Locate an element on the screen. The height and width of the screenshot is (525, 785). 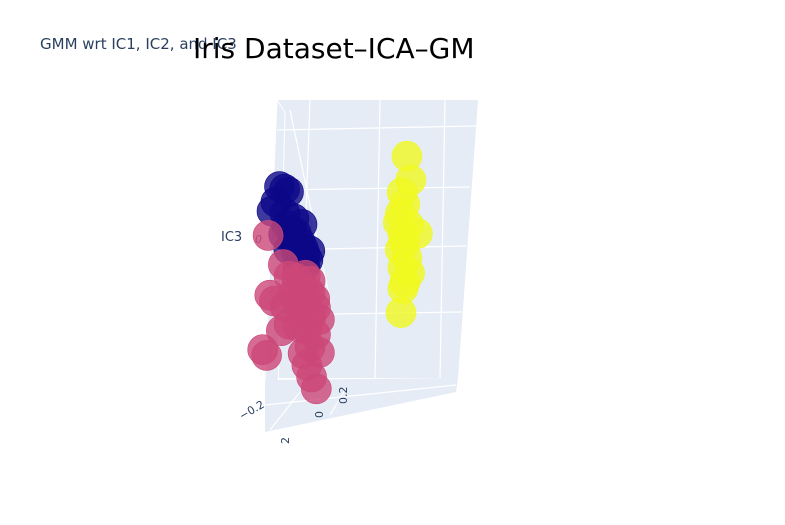
data-points is located at coordinates (340, 272).